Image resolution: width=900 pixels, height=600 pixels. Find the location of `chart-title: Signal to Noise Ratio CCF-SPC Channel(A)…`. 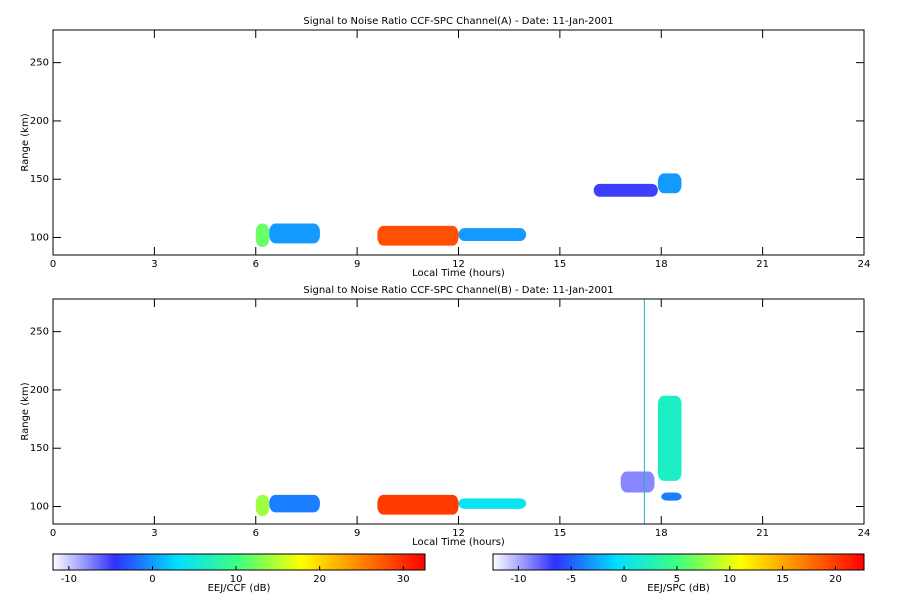

chart-title: Signal to Noise Ratio CCF-SPC Channel(A)… is located at coordinates (458, 21).